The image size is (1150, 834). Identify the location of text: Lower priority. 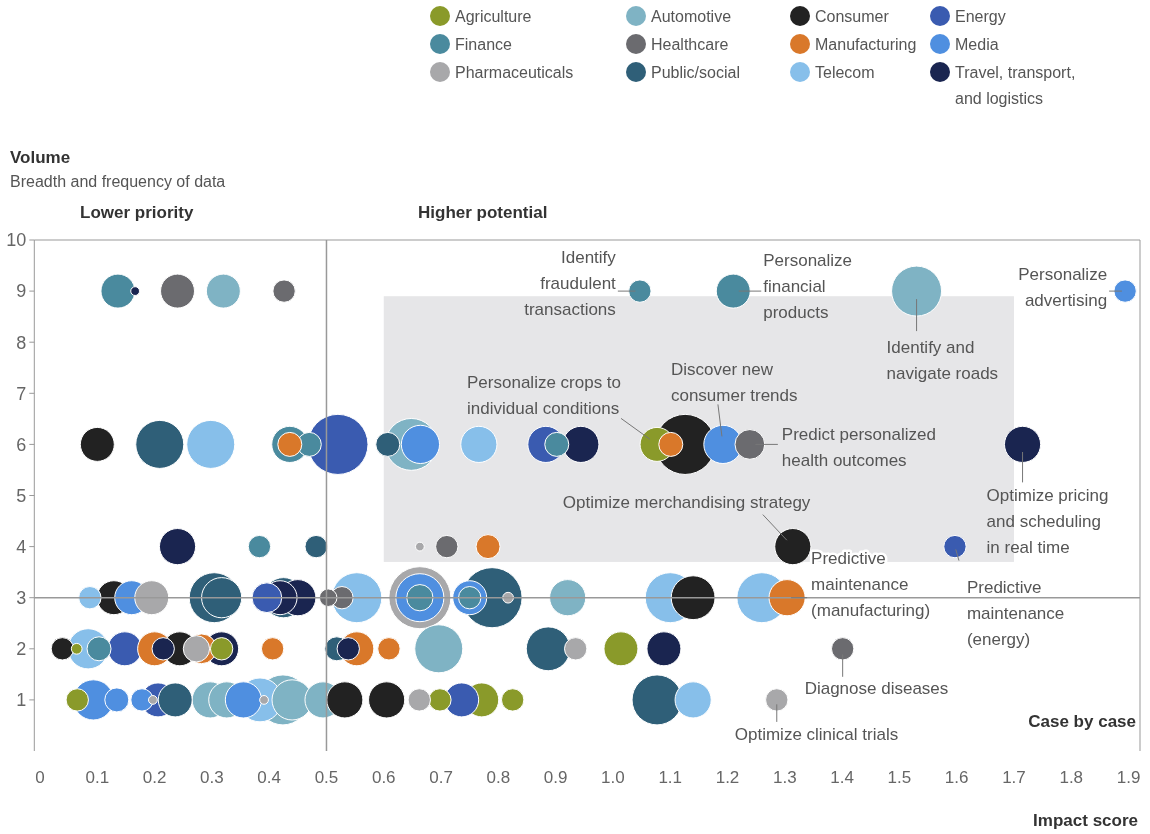
(137, 212).